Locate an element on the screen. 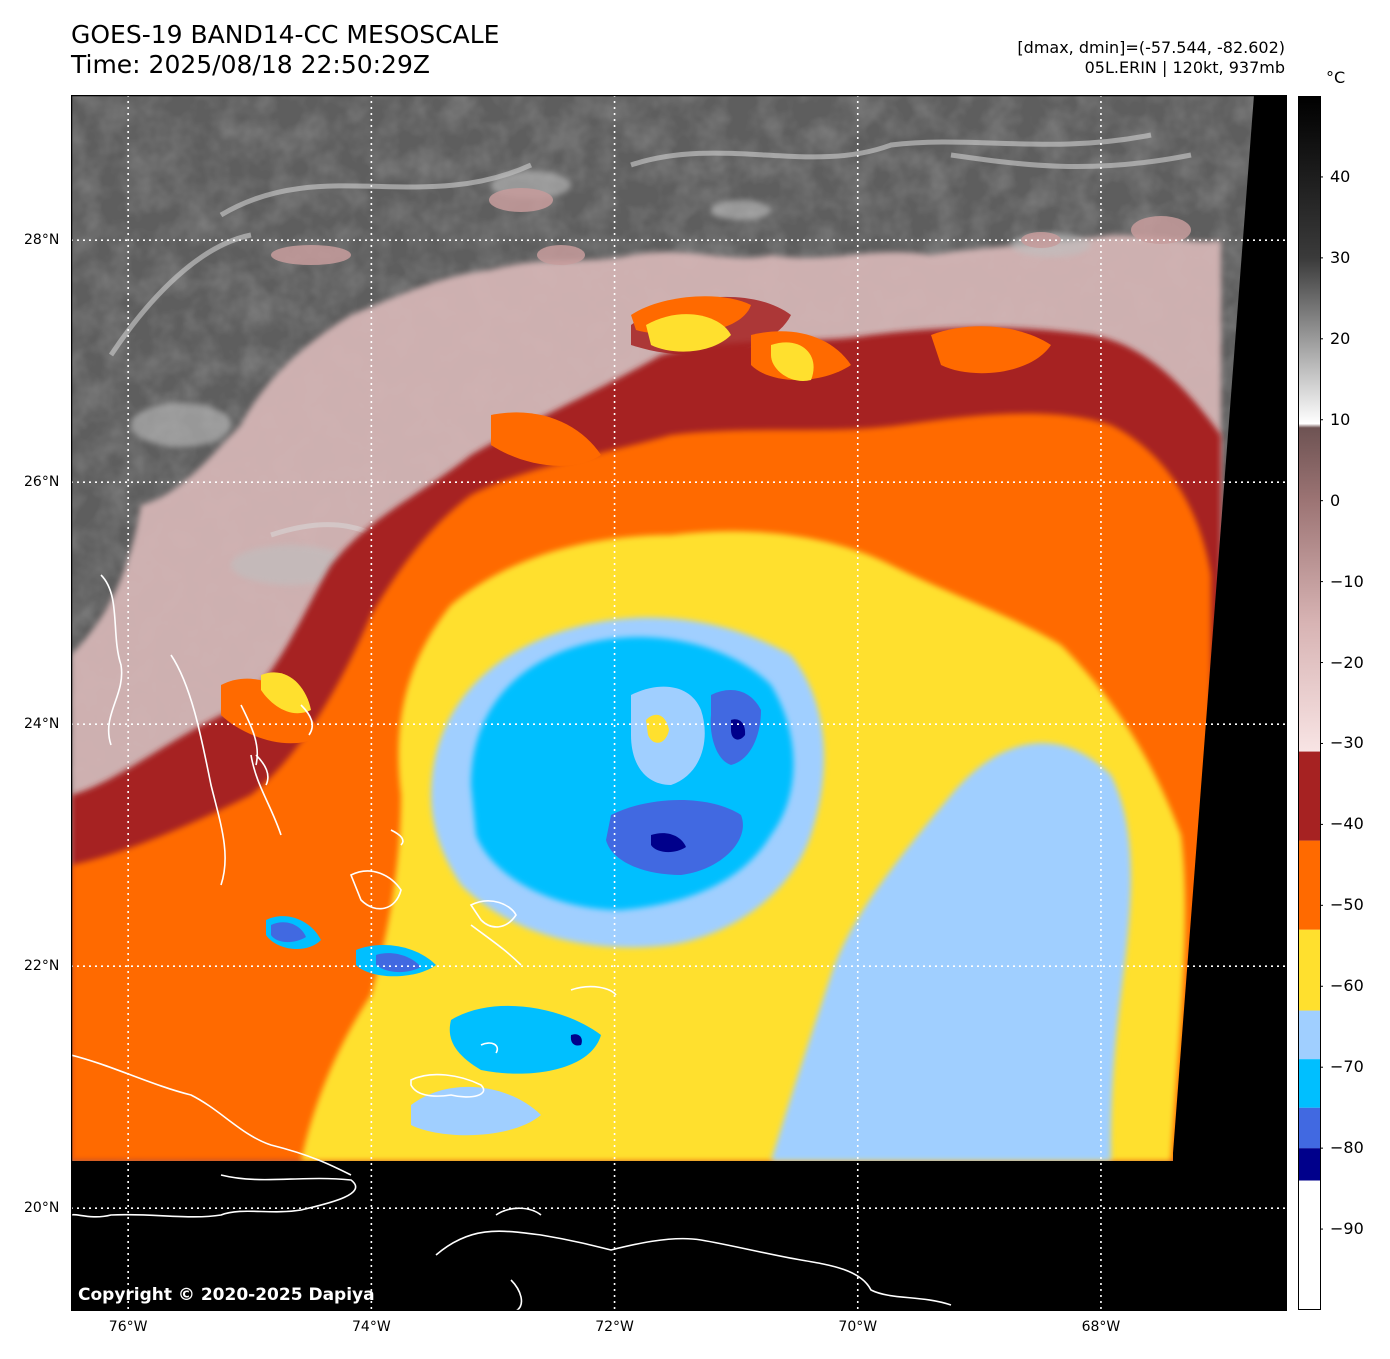 This screenshot has width=1390, height=1359. colorbar-unit: °C is located at coordinates (1336, 77).